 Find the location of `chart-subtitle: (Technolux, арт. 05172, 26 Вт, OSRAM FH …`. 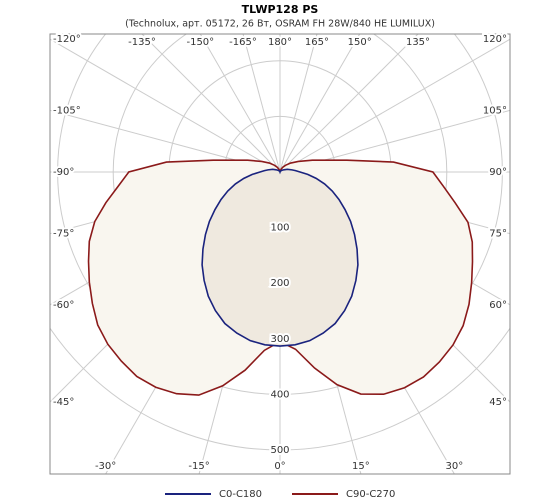

chart-subtitle: (Technolux, арт. 05172, 26 Вт, OSRAM FH … is located at coordinates (280, 24).